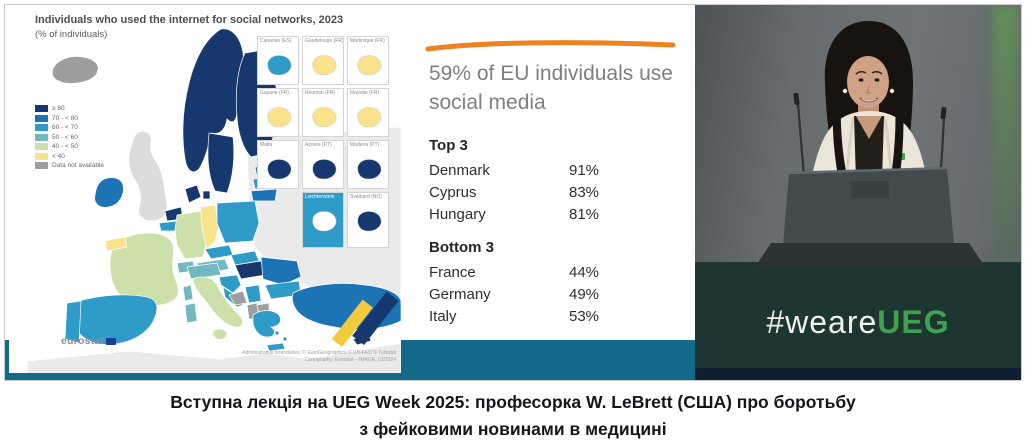 The width and height of the screenshot is (1026, 443). What do you see at coordinates (168, 226) in the screenshot?
I see `region-belgium` at bounding box center [168, 226].